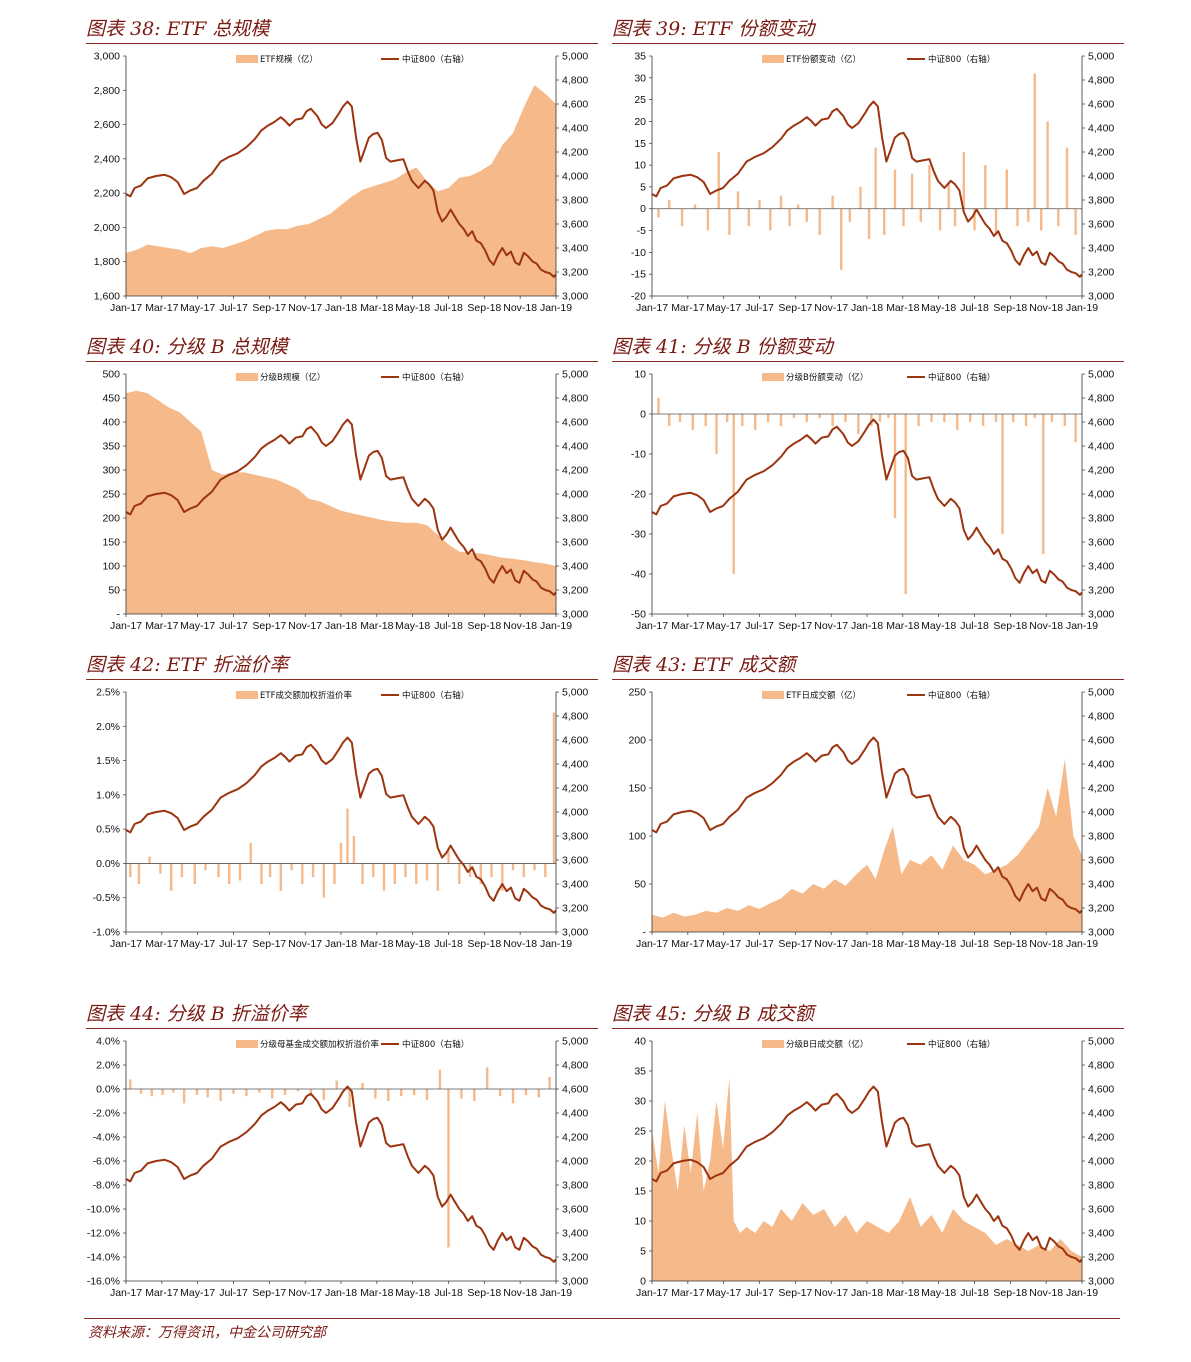  Describe the element at coordinates (106, 1138) in the screenshot. I see `left-tick-label: -4.0%` at that location.